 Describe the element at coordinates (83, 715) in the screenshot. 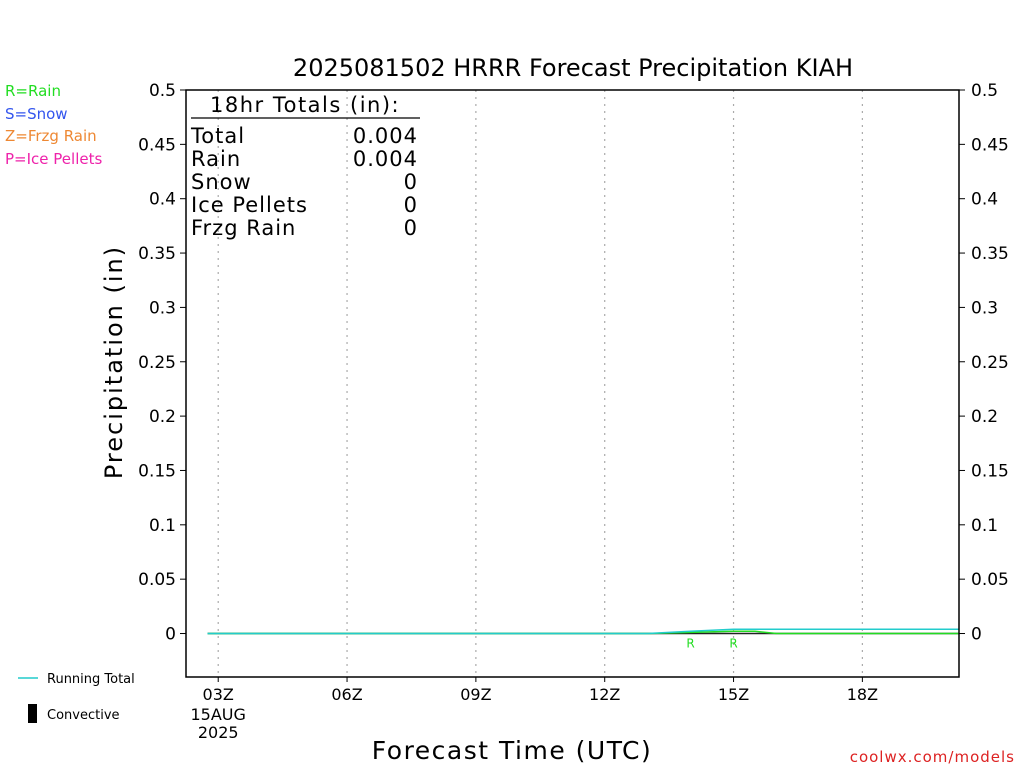

I see `convective-label: Convective` at that location.